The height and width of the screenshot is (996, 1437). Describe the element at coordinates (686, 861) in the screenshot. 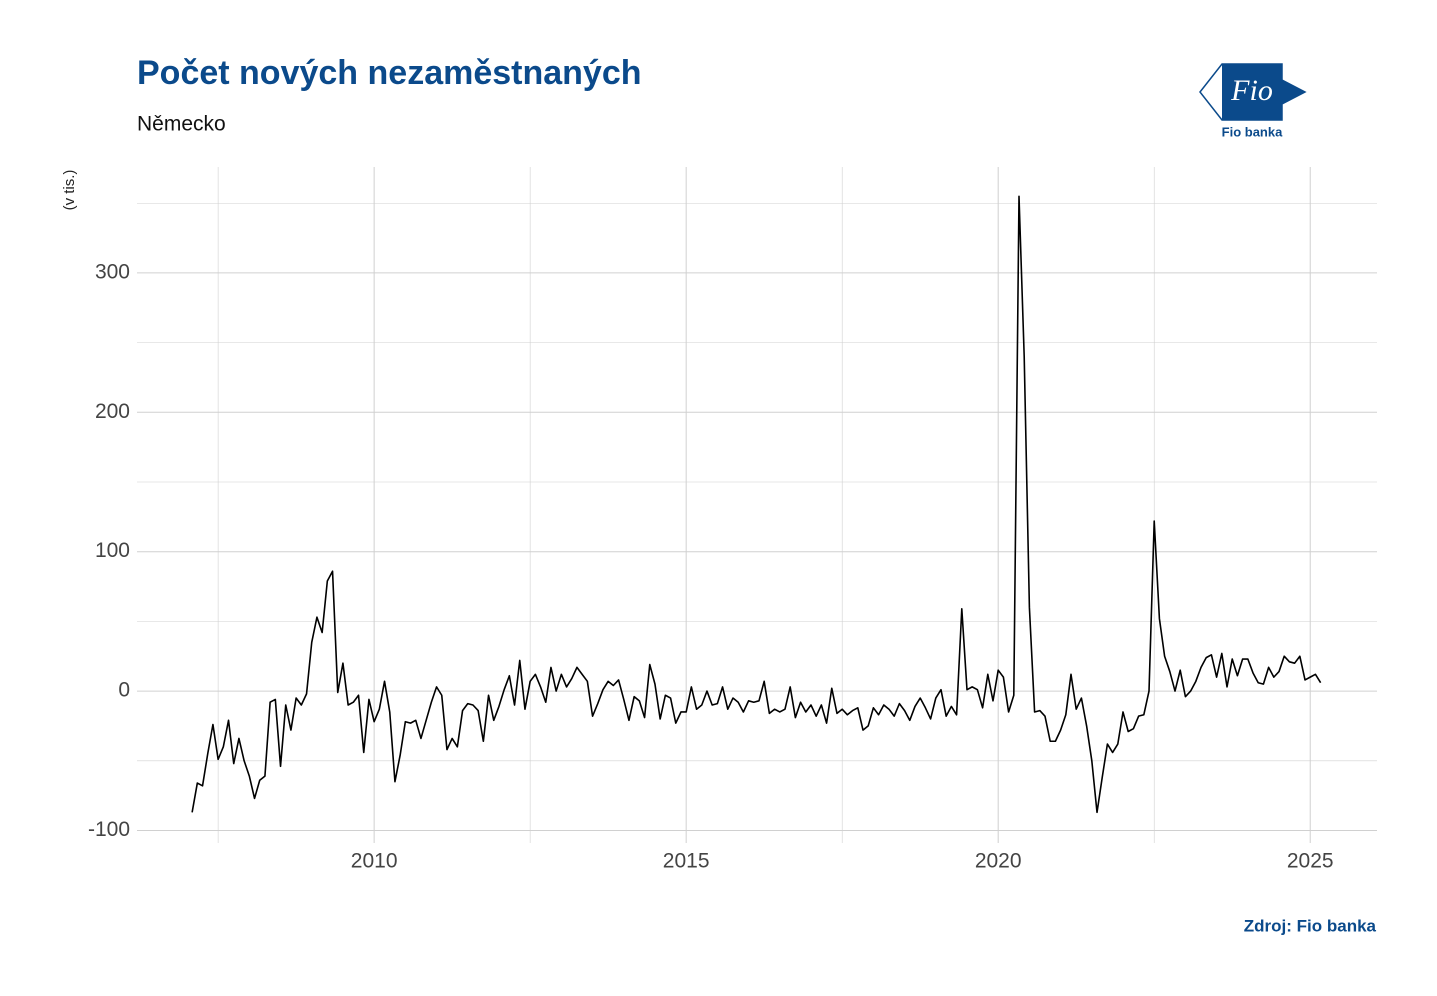

I see `x-tick-label: 2015` at that location.